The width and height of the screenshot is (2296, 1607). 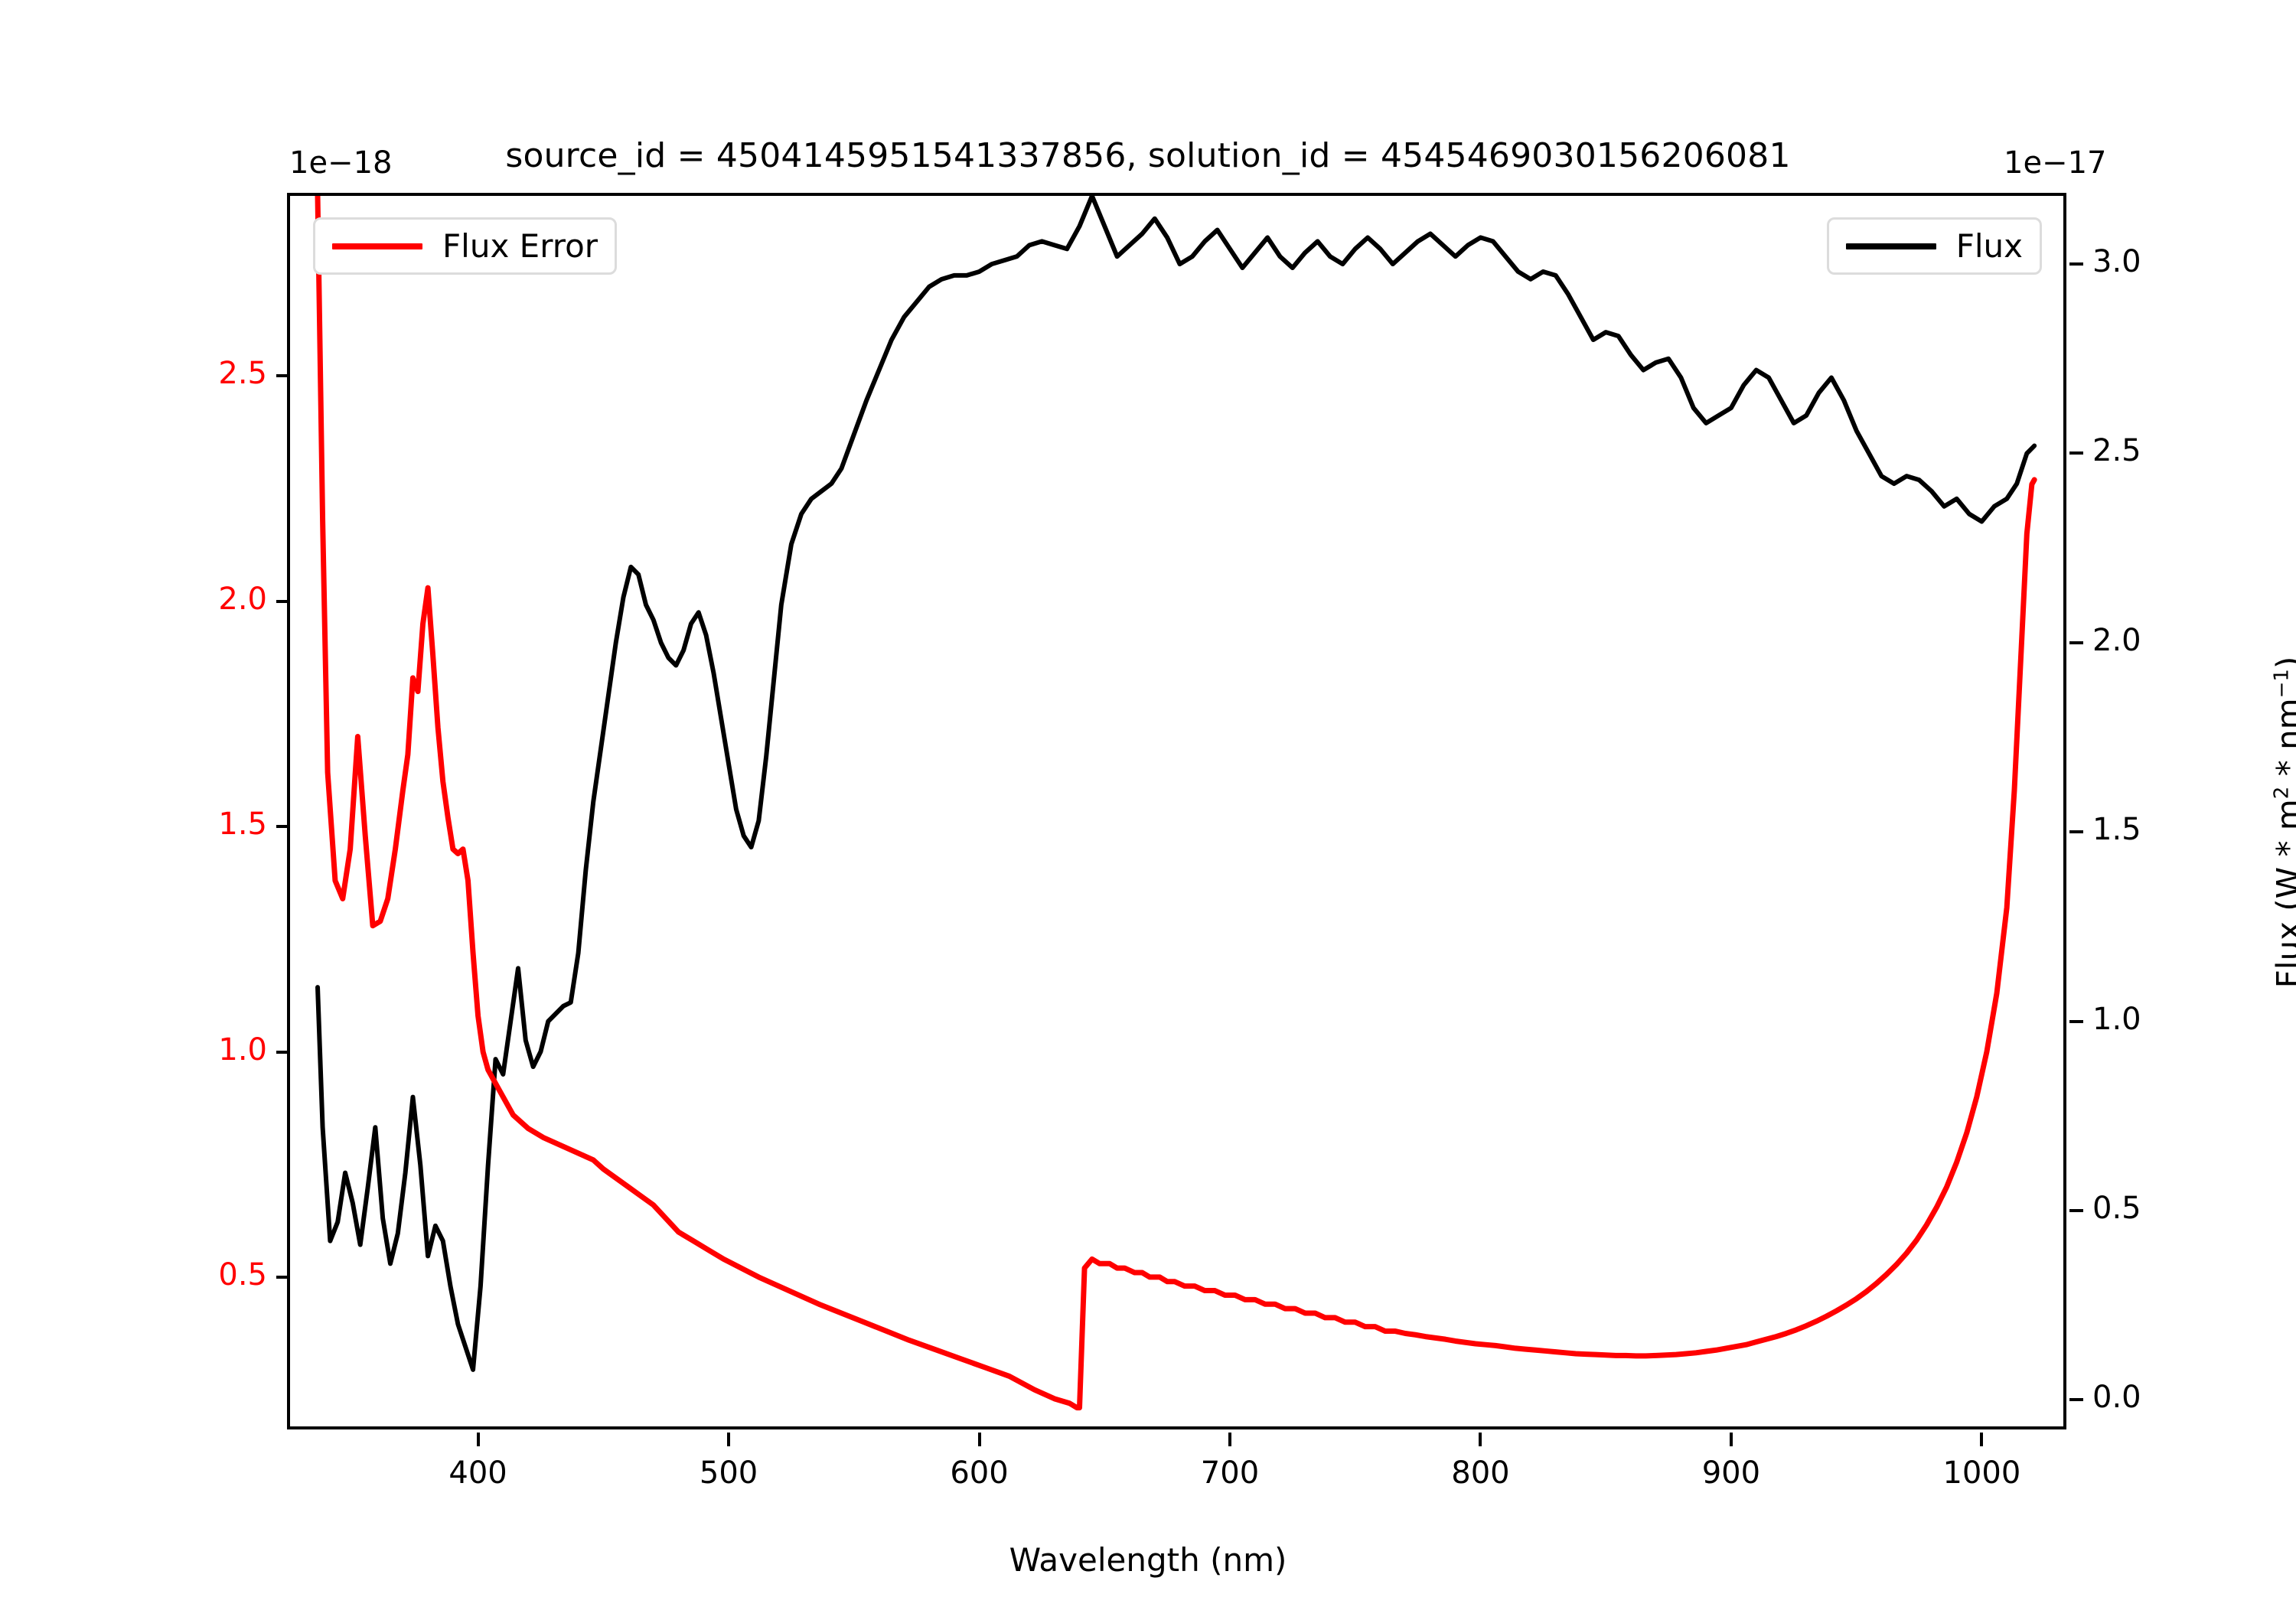 I want to click on y-tick-label-left: 0.5, so click(x=242, y=1274).